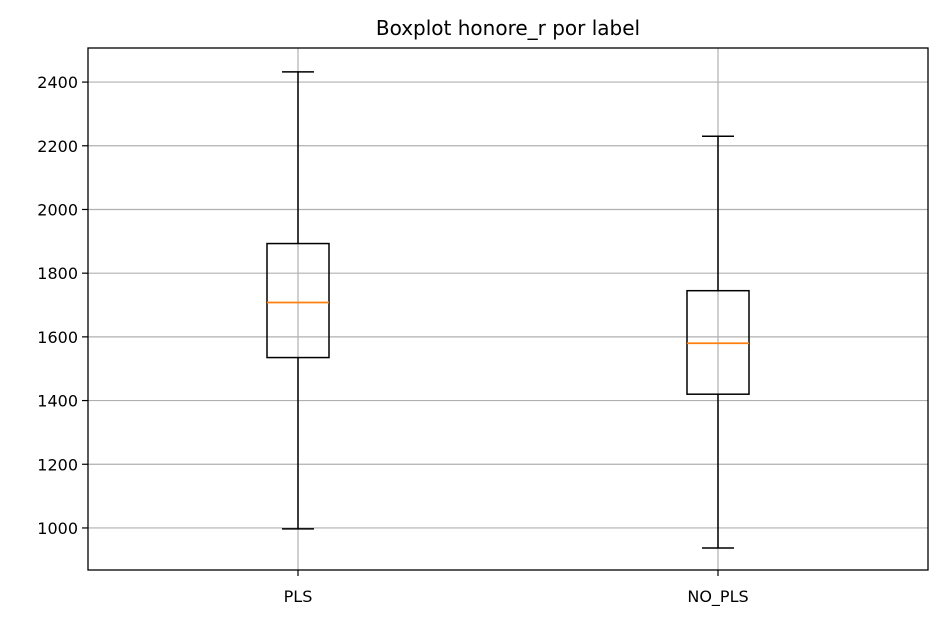 This screenshot has height=624, width=944. What do you see at coordinates (57, 528) in the screenshot?
I see `y-tick-label: 1000` at bounding box center [57, 528].